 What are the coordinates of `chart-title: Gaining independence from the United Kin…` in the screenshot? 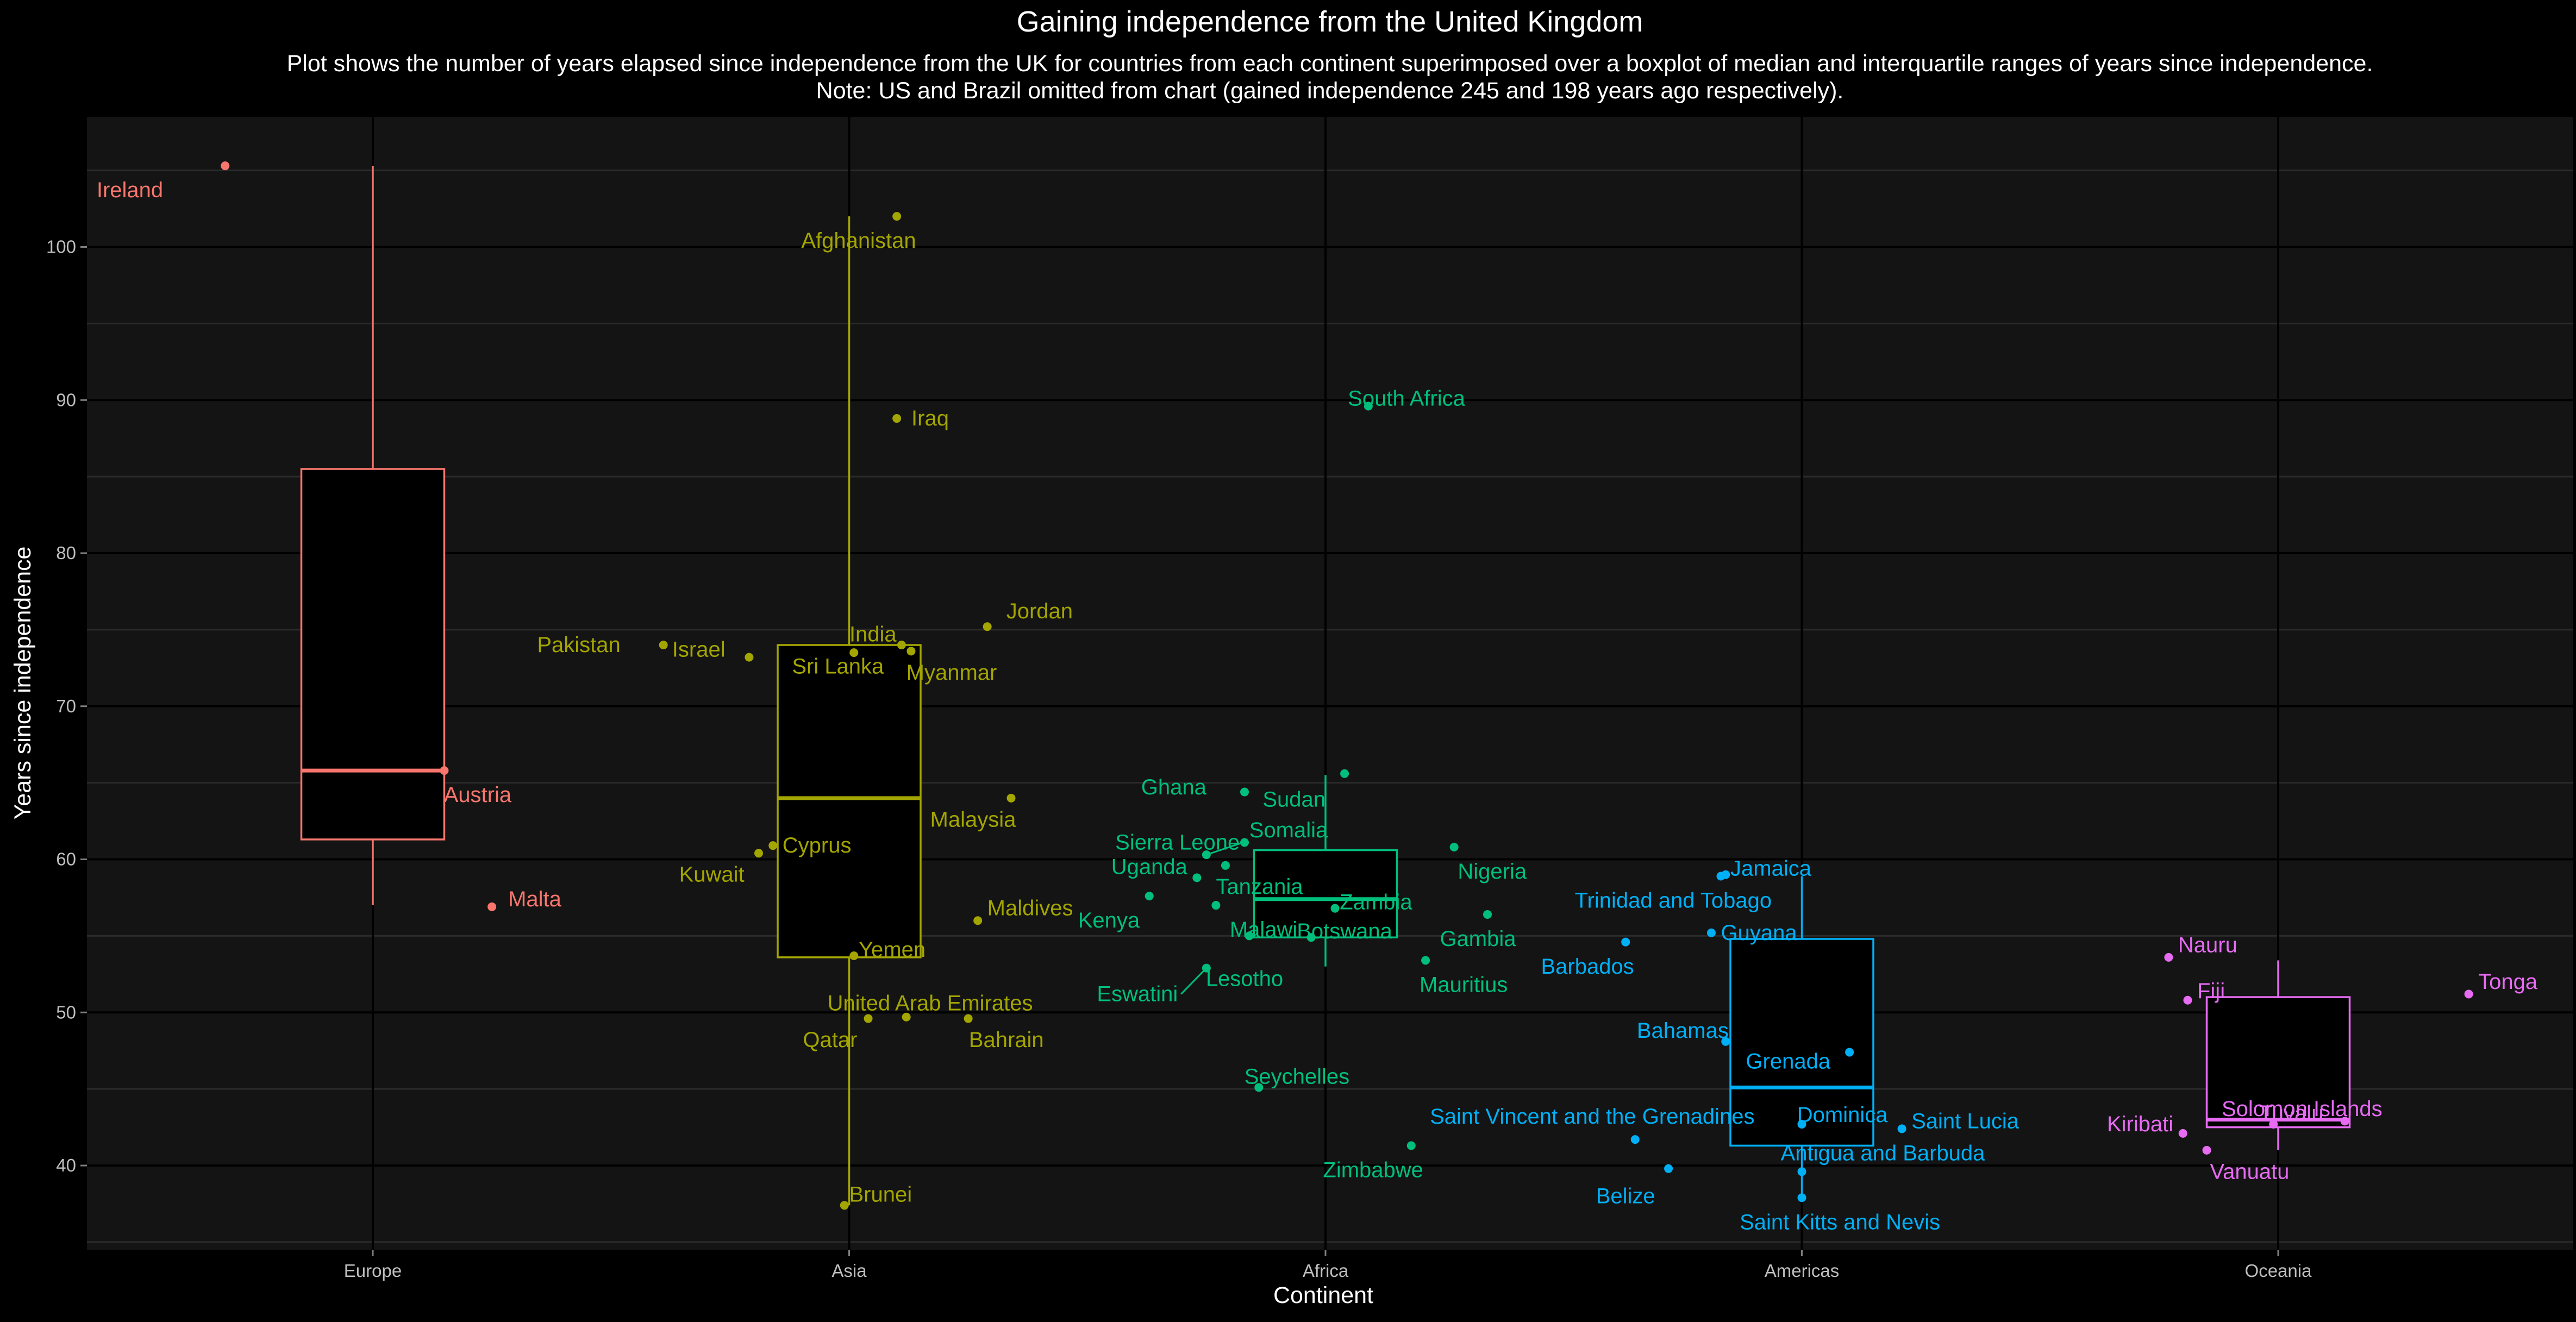 It's located at (1330, 21).